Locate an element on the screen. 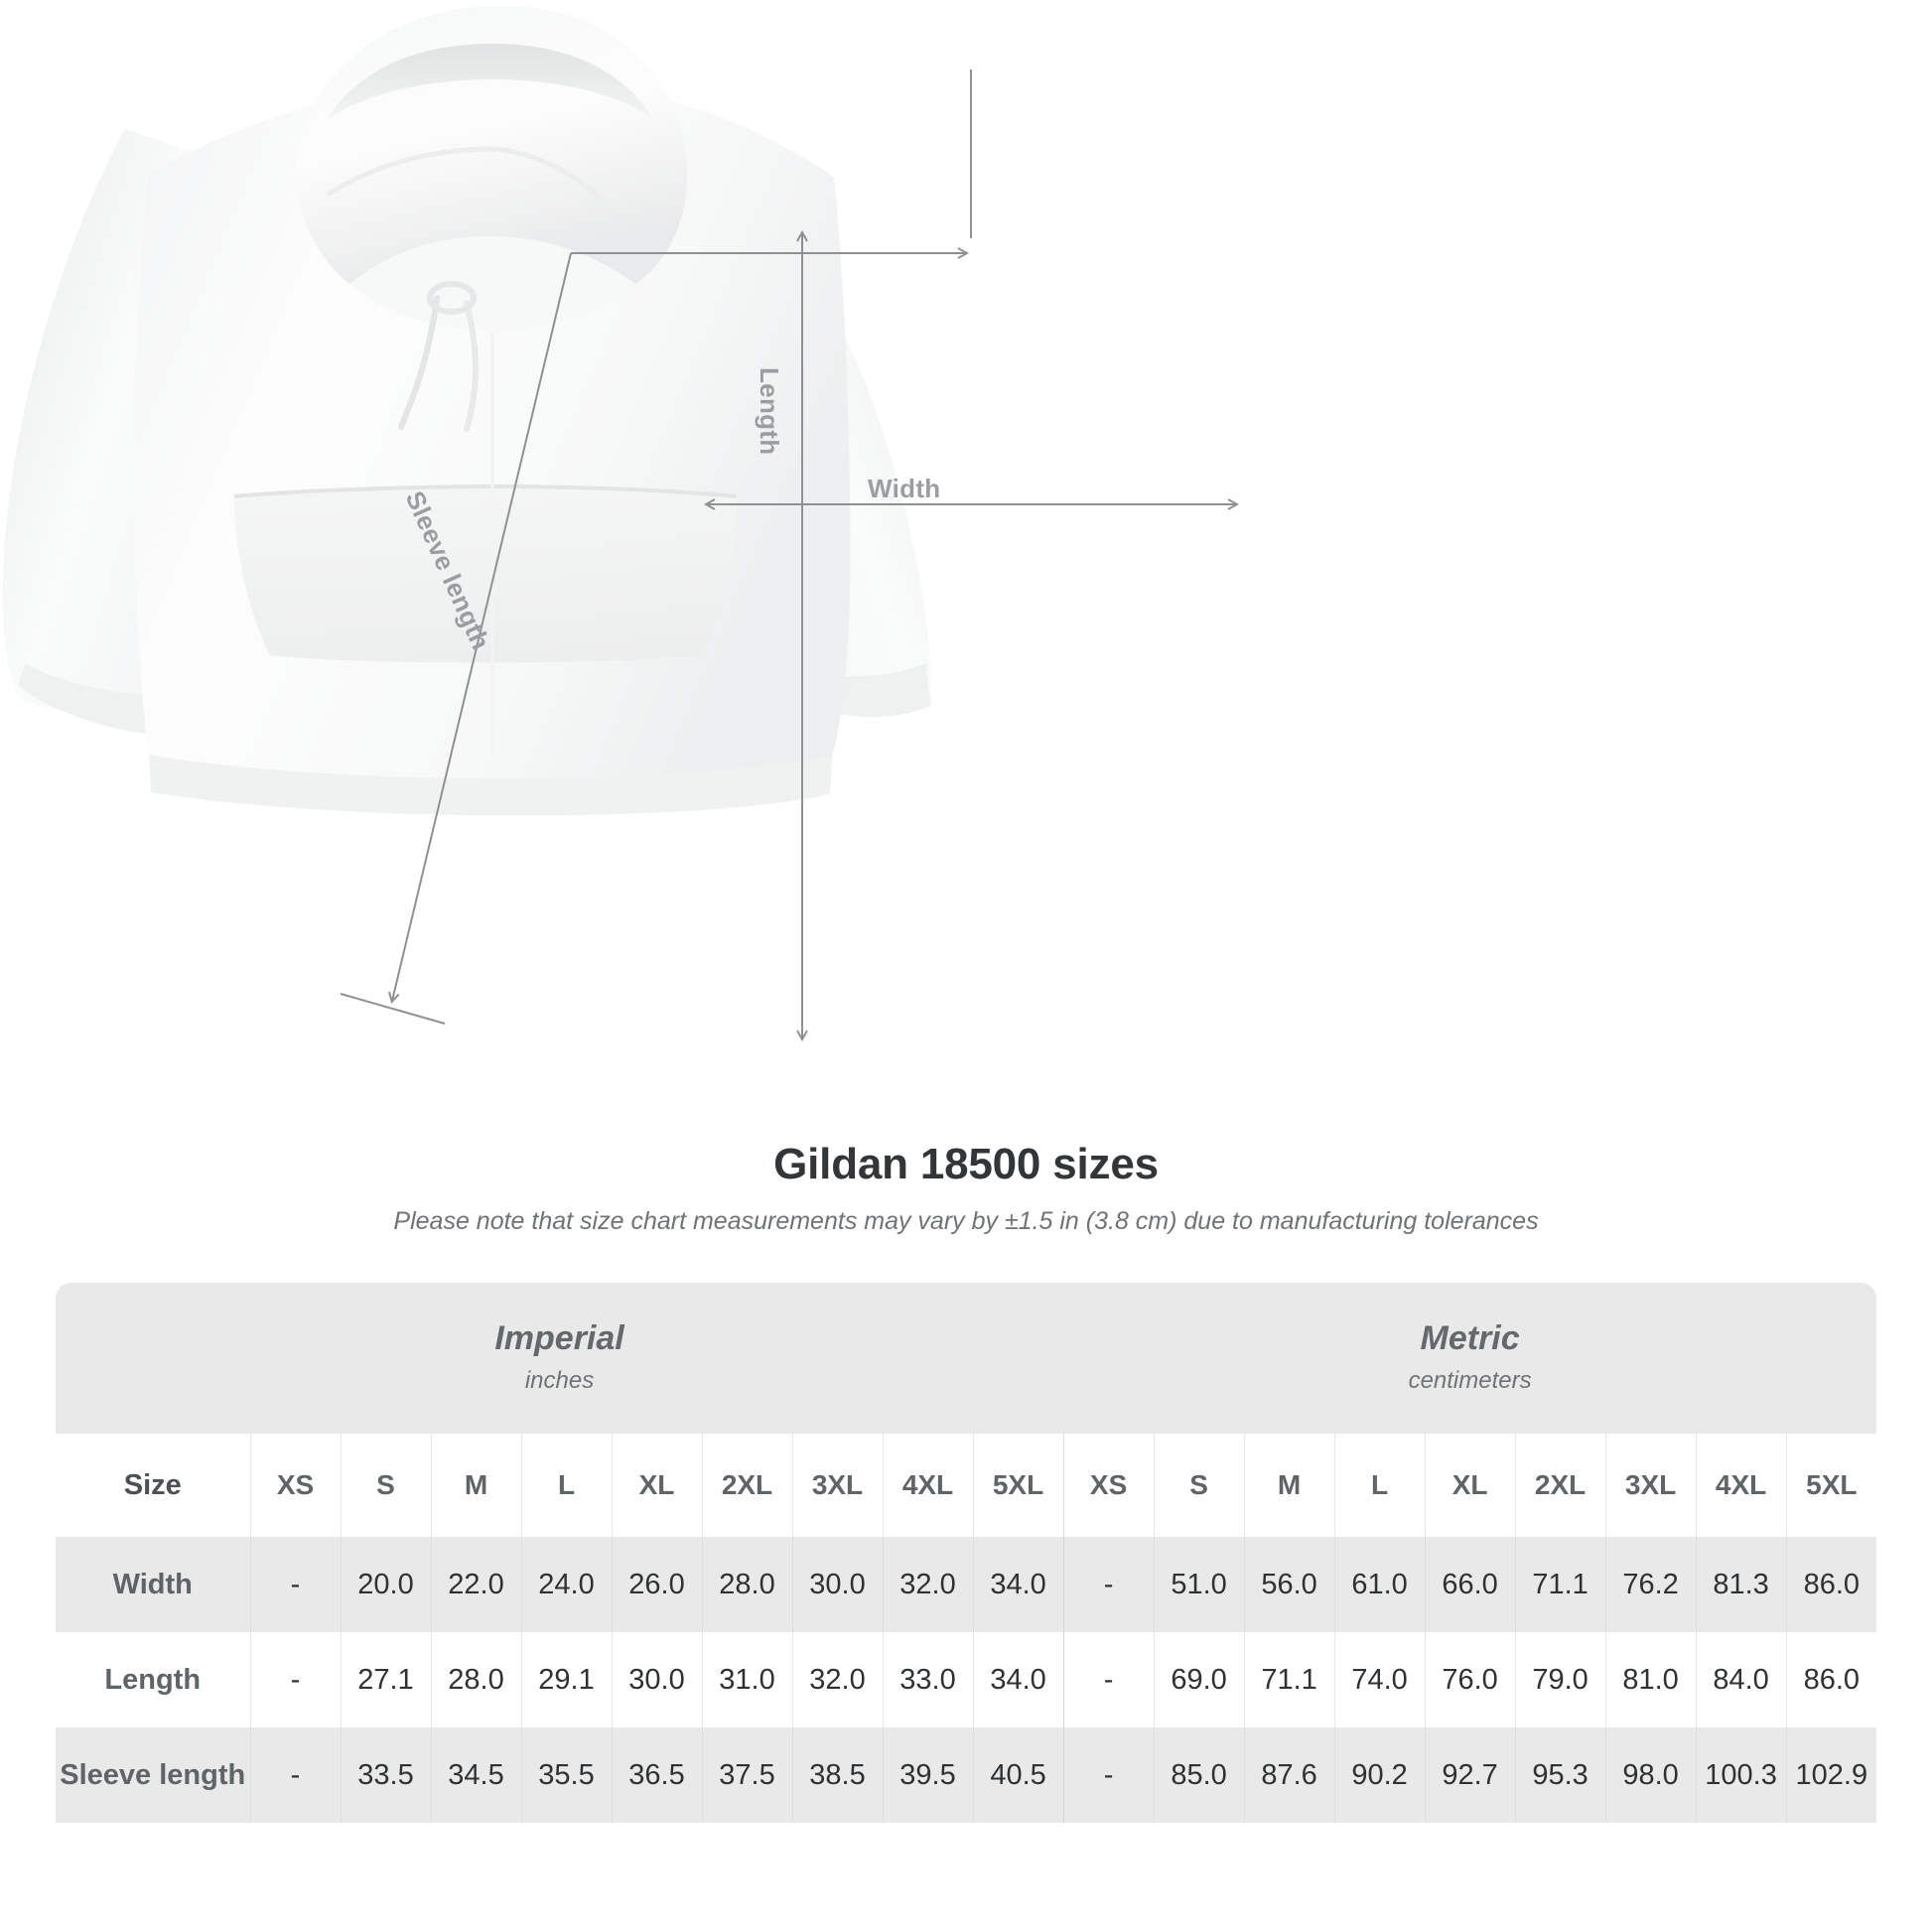  row-label-length: Length is located at coordinates (153, 1679).